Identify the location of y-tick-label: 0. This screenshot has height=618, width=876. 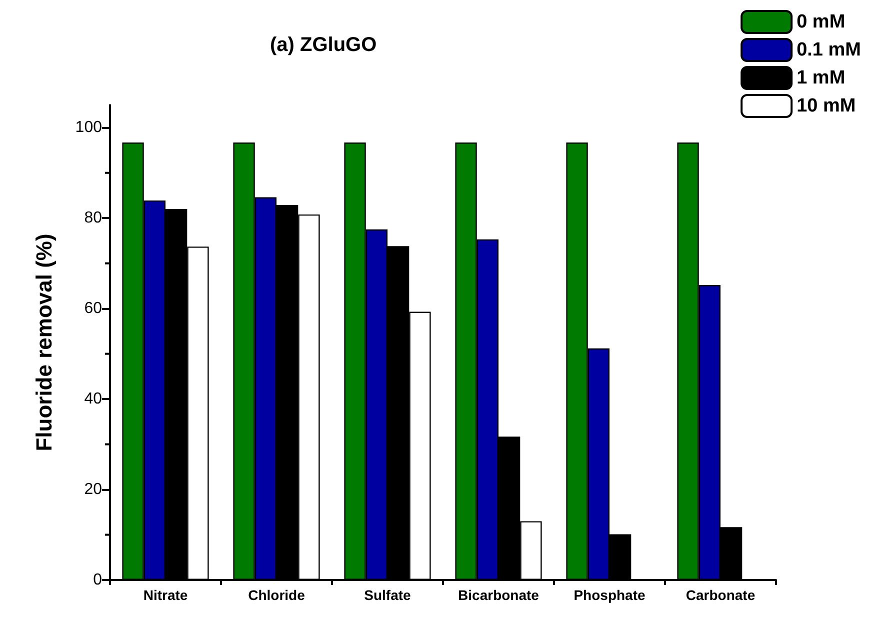
(97, 580).